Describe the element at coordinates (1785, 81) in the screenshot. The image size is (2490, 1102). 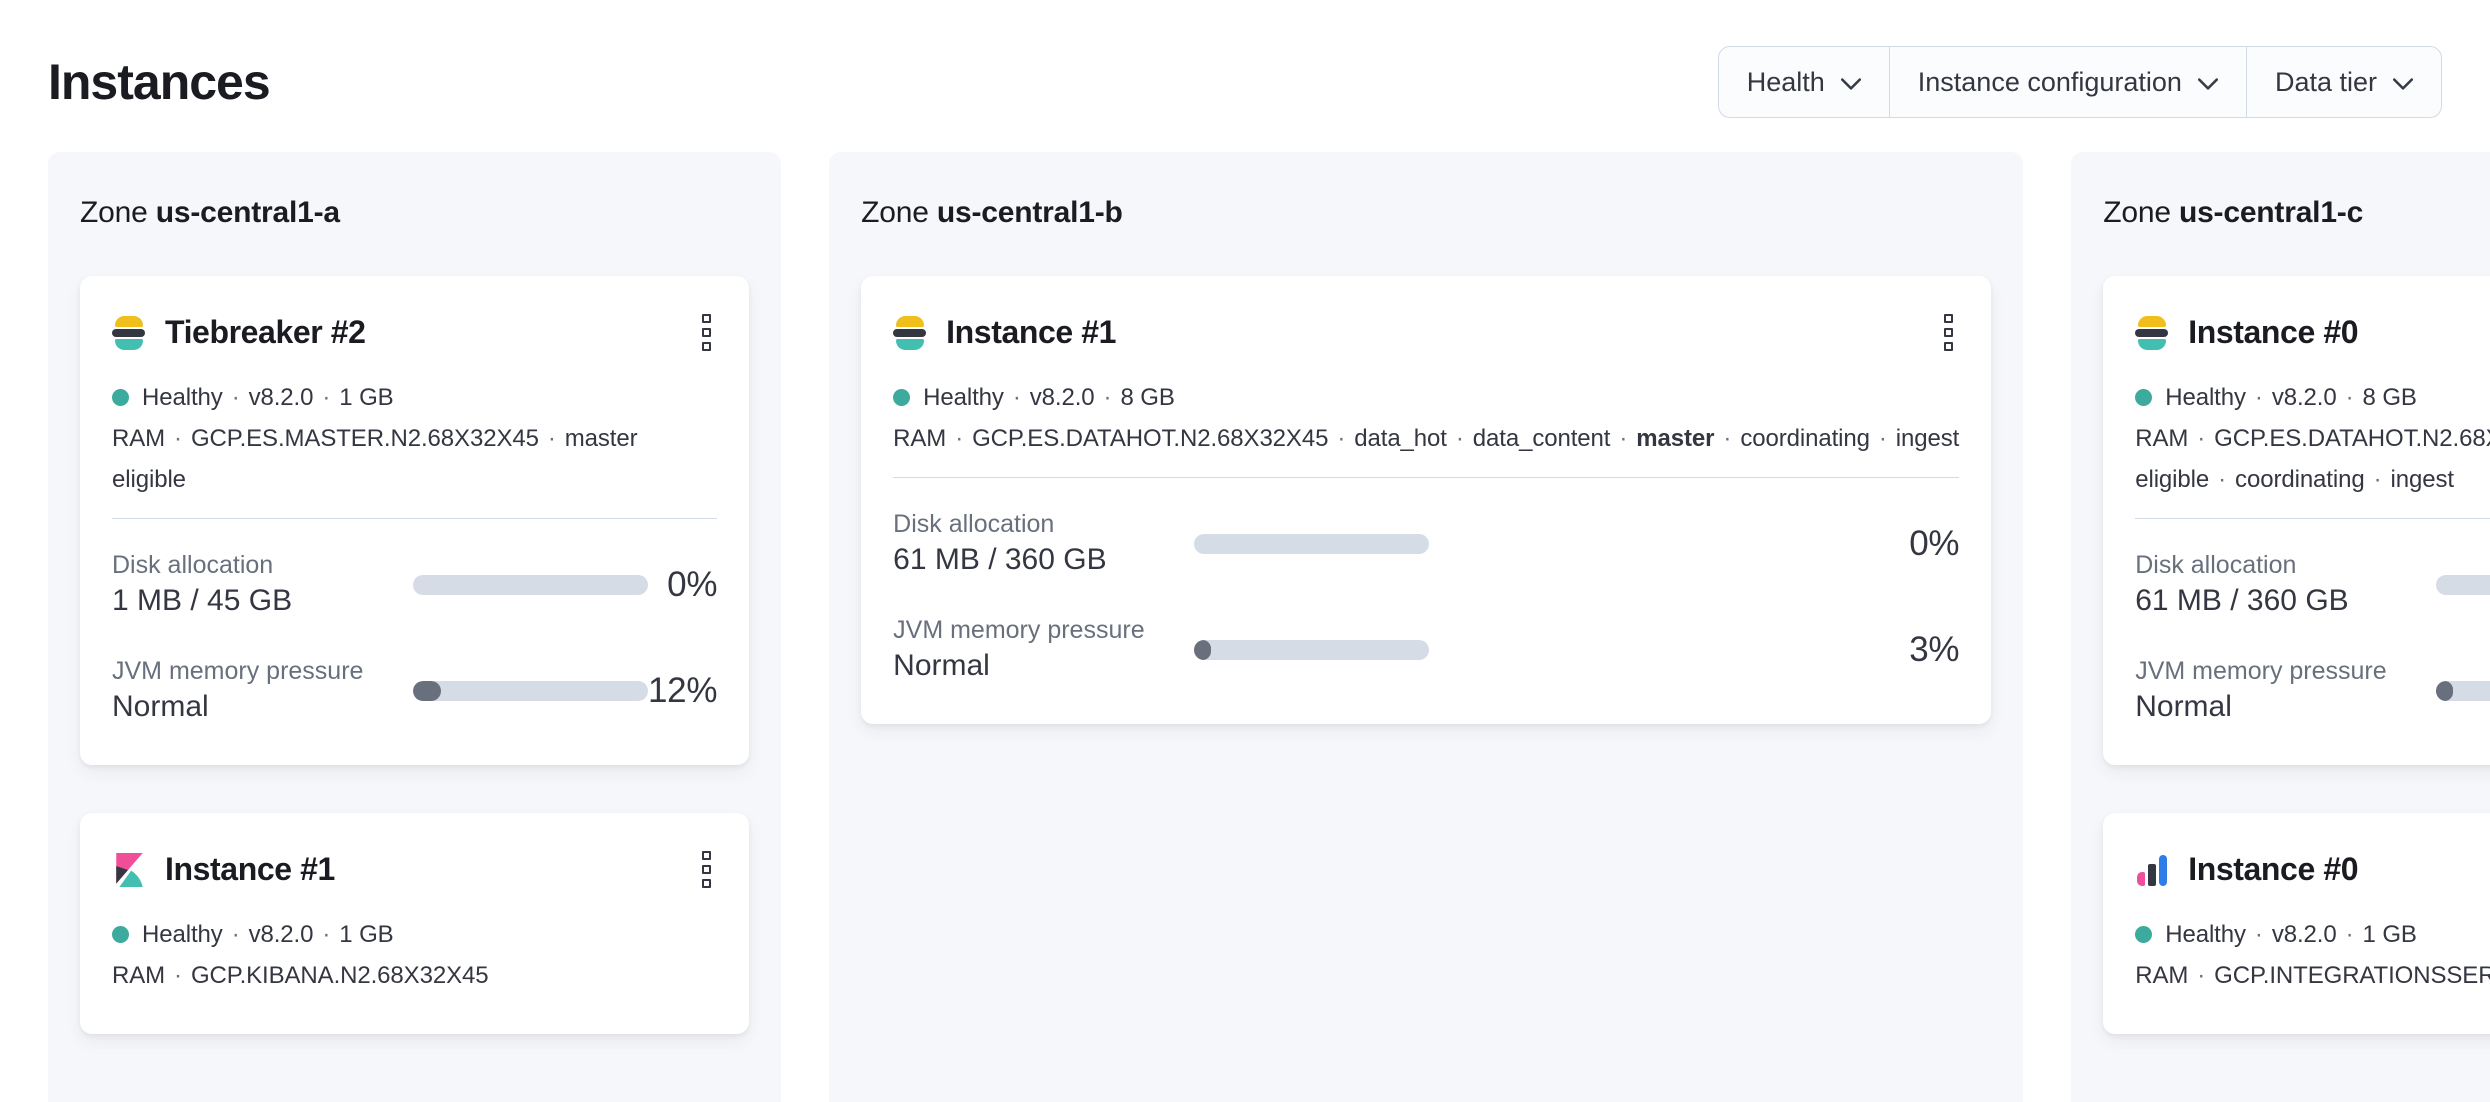
I see `filter-label: Health` at that location.